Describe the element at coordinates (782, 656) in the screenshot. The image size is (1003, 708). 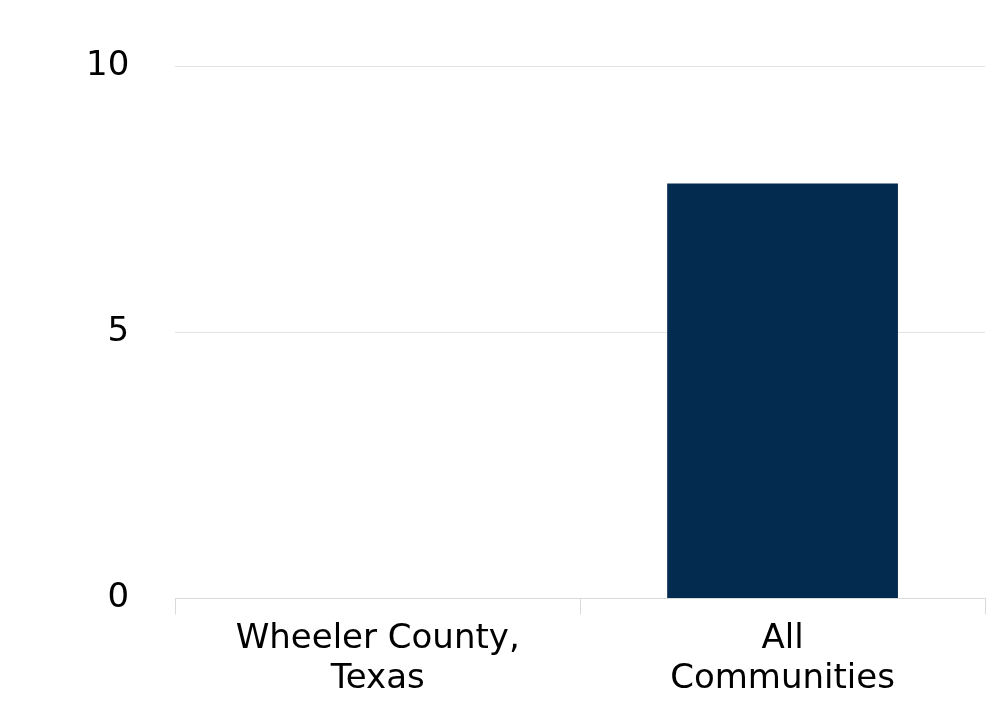
I see `x-tick-label: All Communities` at that location.